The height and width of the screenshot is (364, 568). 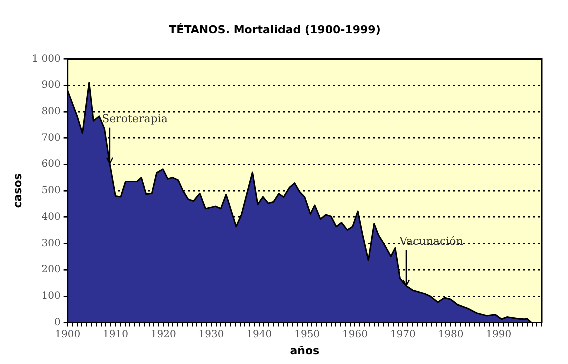 What do you see at coordinates (51, 191) in the screenshot?
I see `y-tick-label: 500` at bounding box center [51, 191].